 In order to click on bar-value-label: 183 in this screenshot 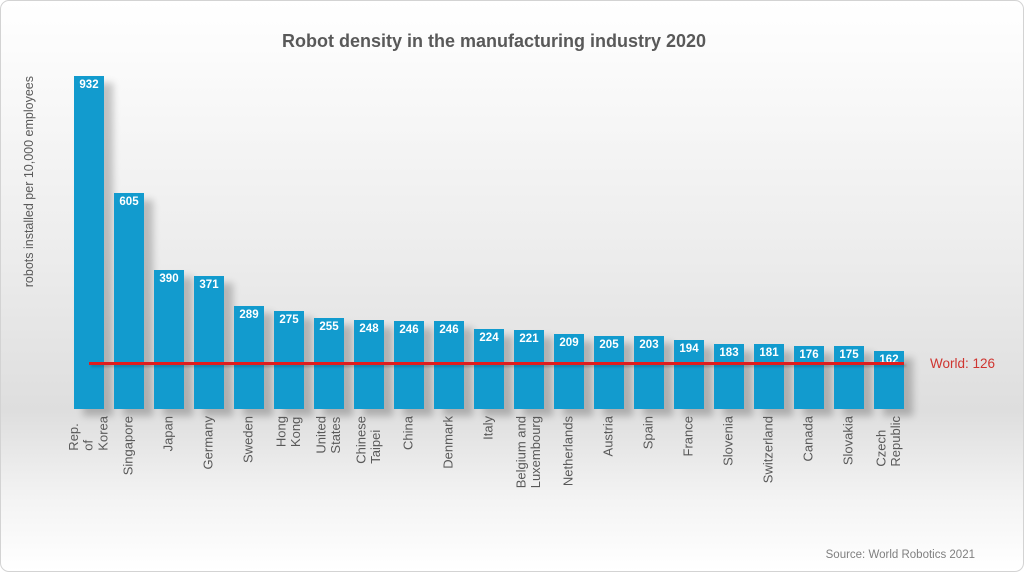, I will do `click(729, 353)`.